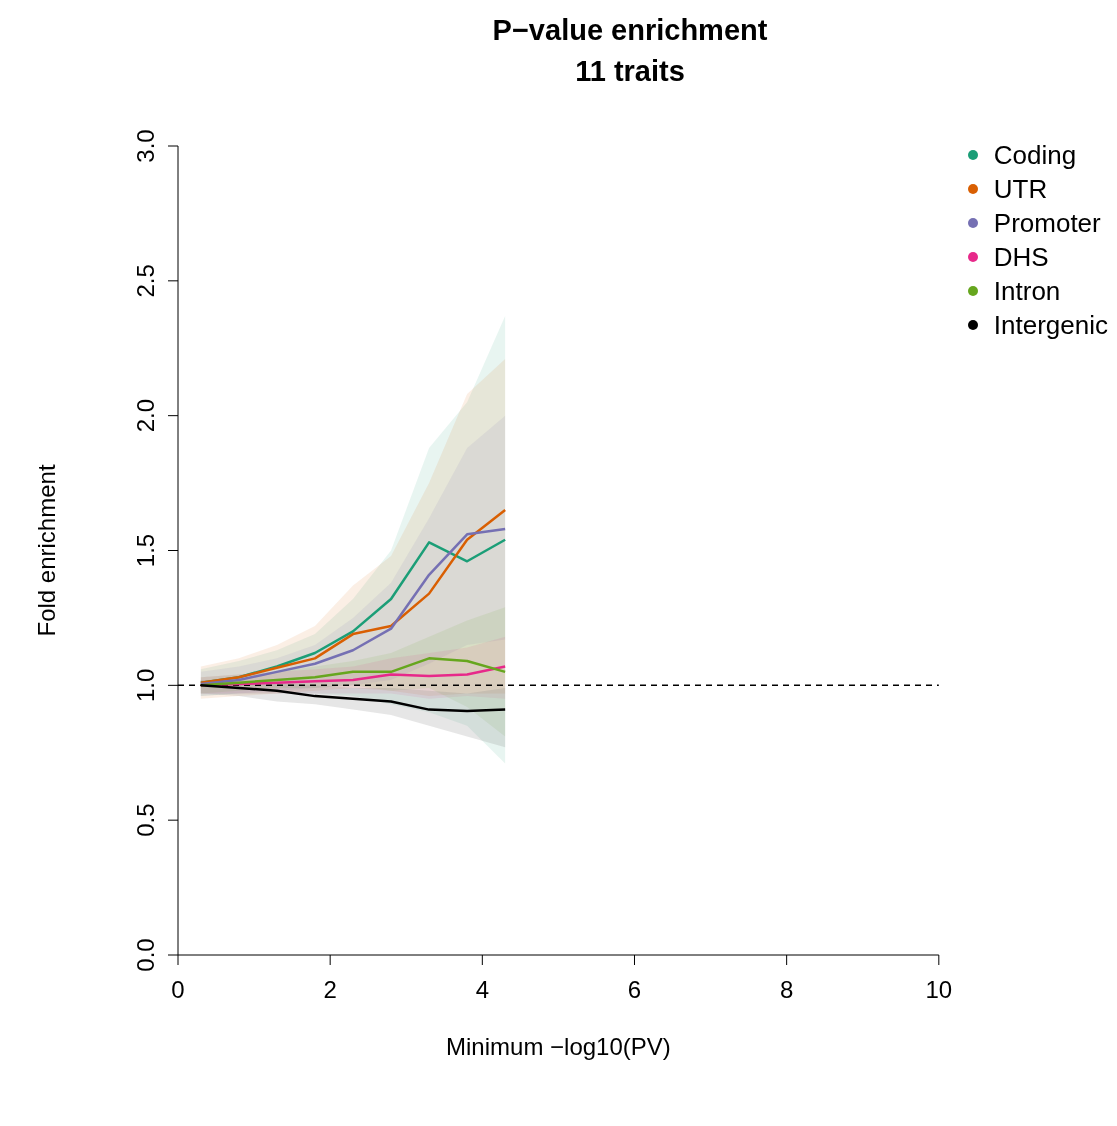 The height and width of the screenshot is (1126, 1117). What do you see at coordinates (1050, 325) in the screenshot?
I see `legend-label: Intergenic` at bounding box center [1050, 325].